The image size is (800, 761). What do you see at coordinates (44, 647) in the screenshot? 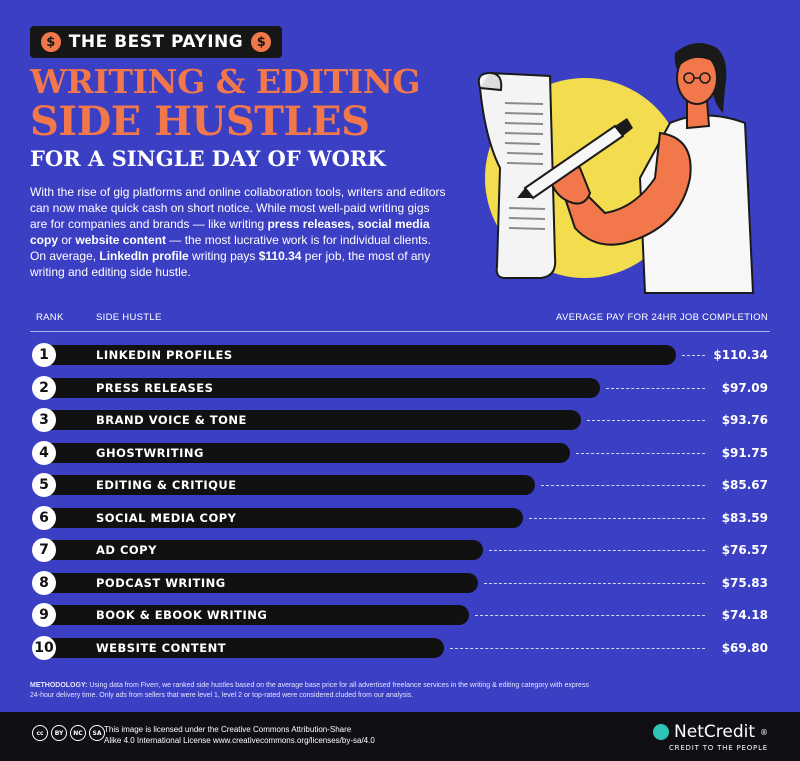
I see `rank-badge: 10` at bounding box center [44, 647].